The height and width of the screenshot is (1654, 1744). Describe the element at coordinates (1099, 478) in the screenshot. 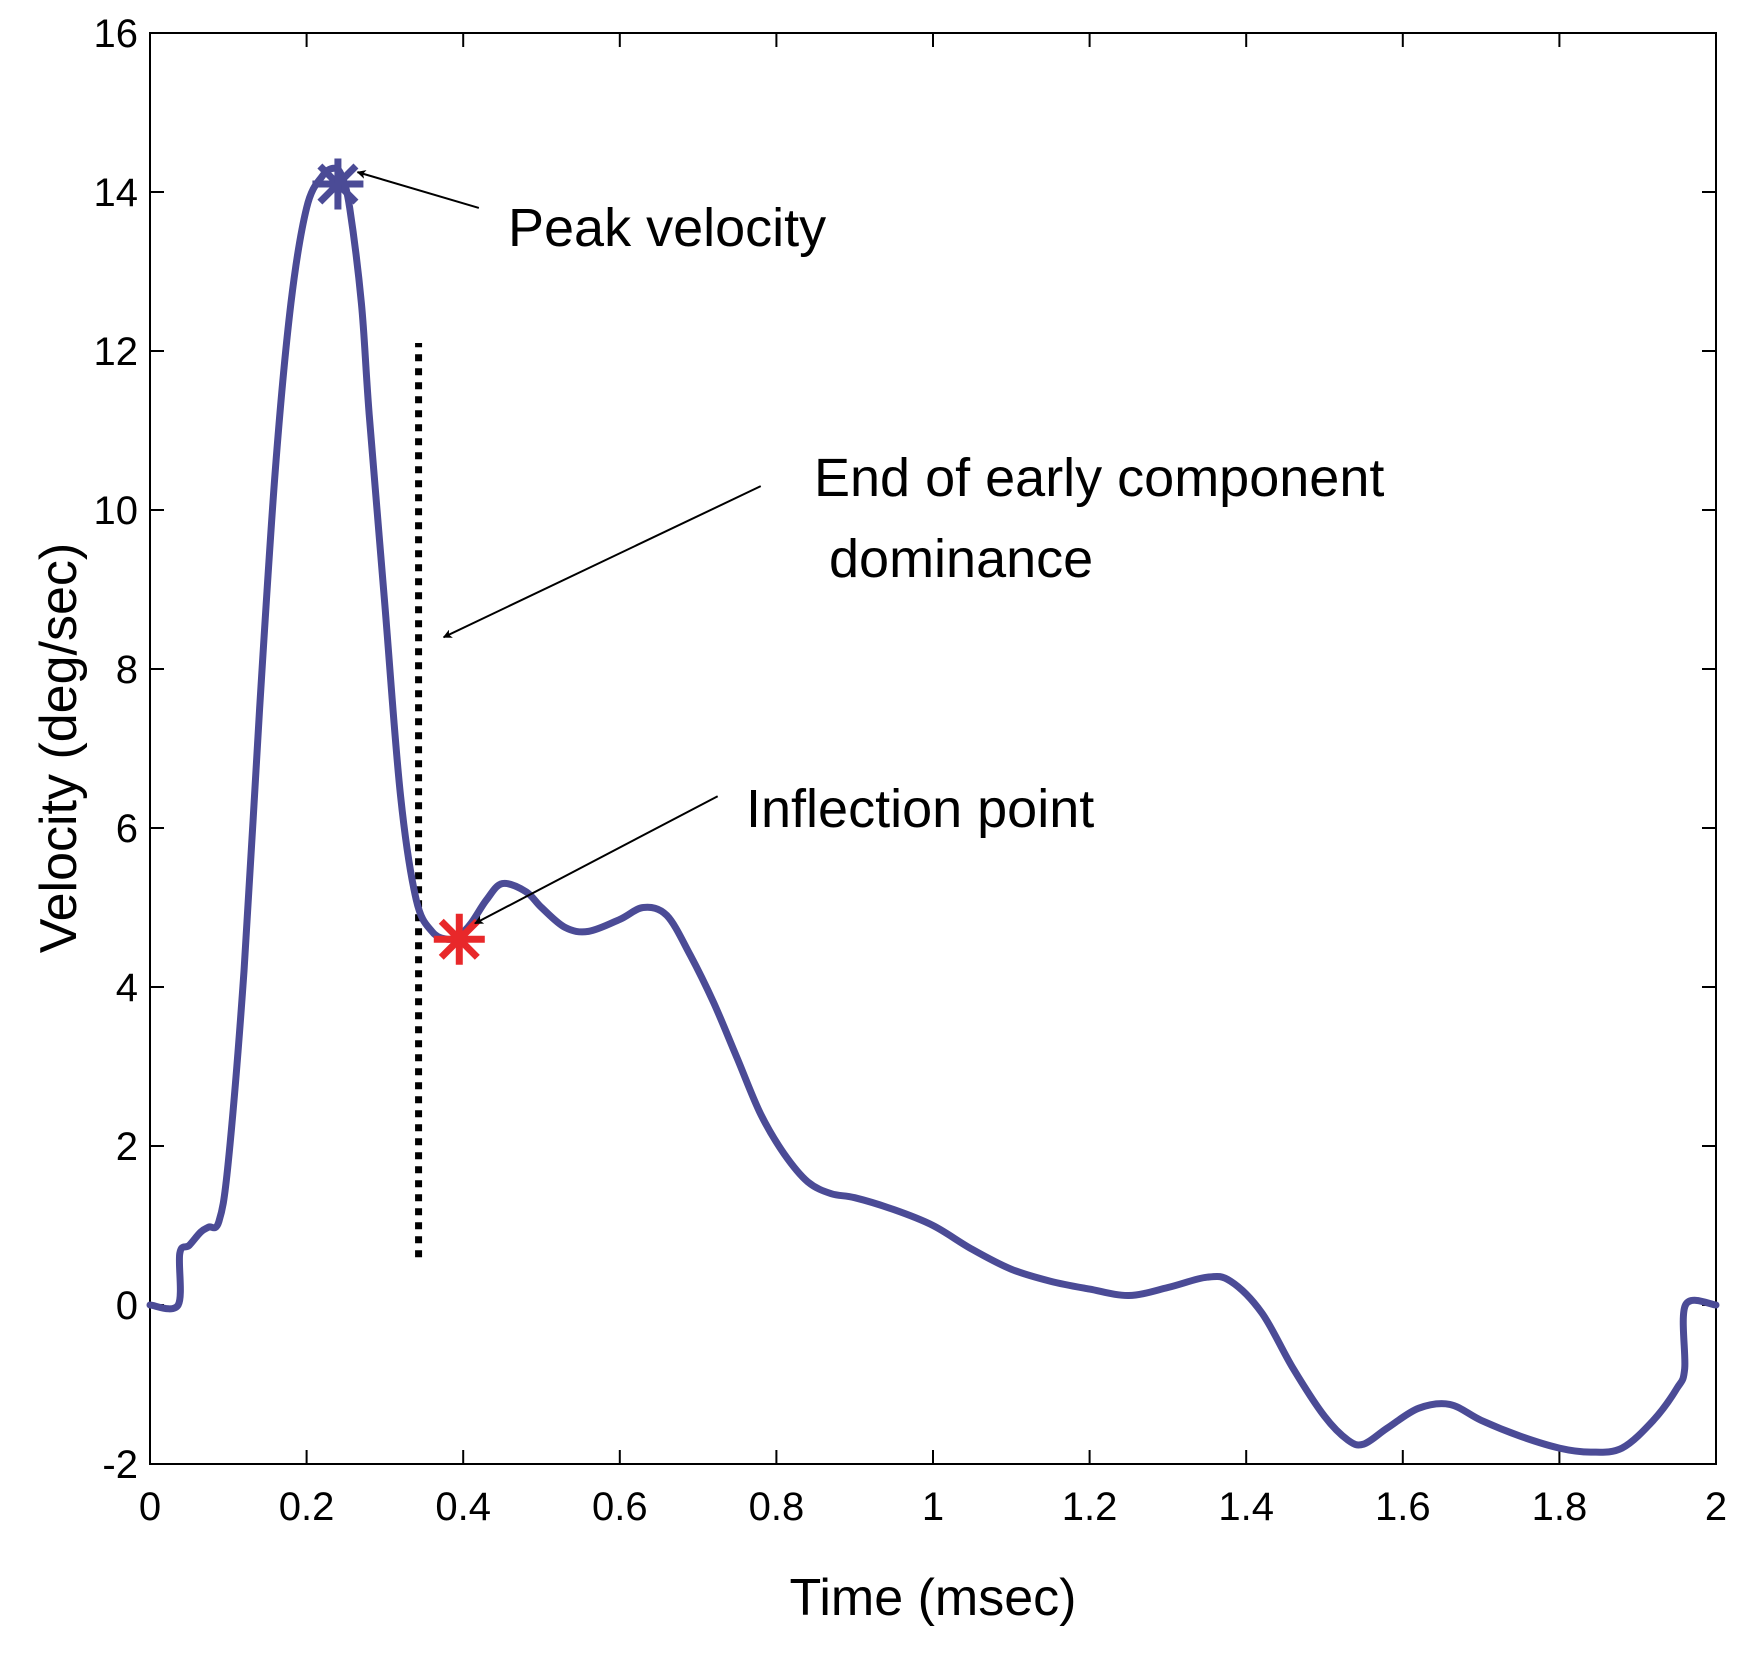

I see `early-component-end-label-line: End of early component` at that location.